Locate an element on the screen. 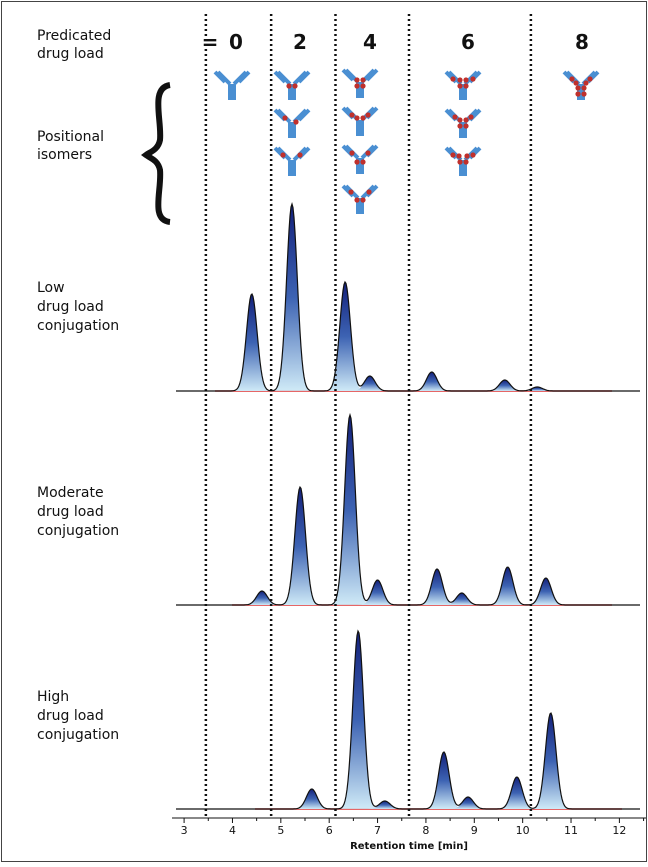  load-label: = is located at coordinates (210, 42).